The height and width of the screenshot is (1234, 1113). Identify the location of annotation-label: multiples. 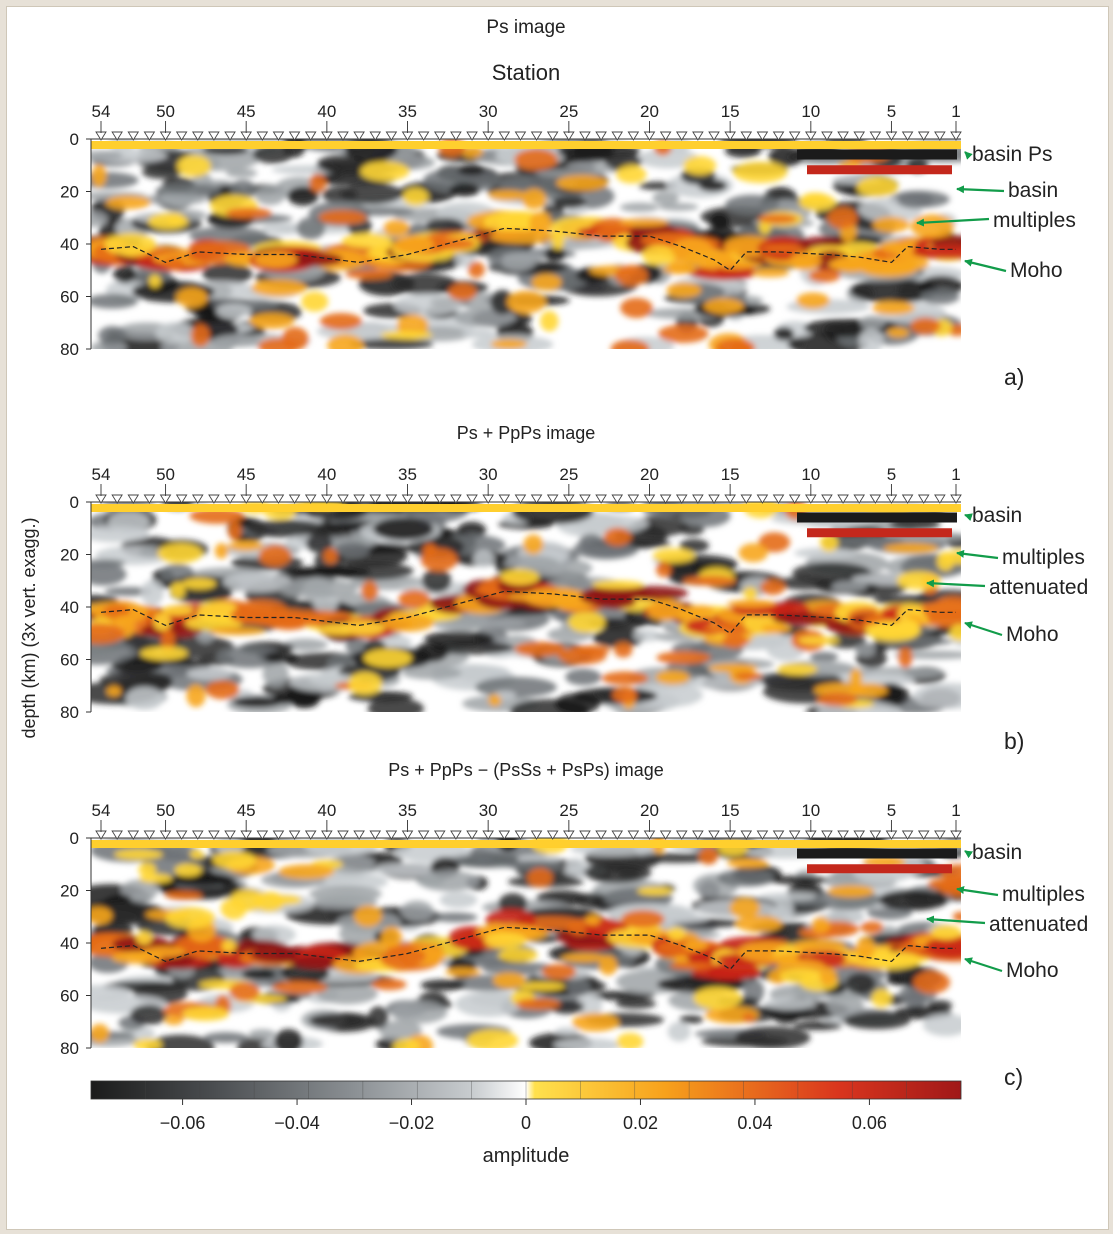
(1043, 894).